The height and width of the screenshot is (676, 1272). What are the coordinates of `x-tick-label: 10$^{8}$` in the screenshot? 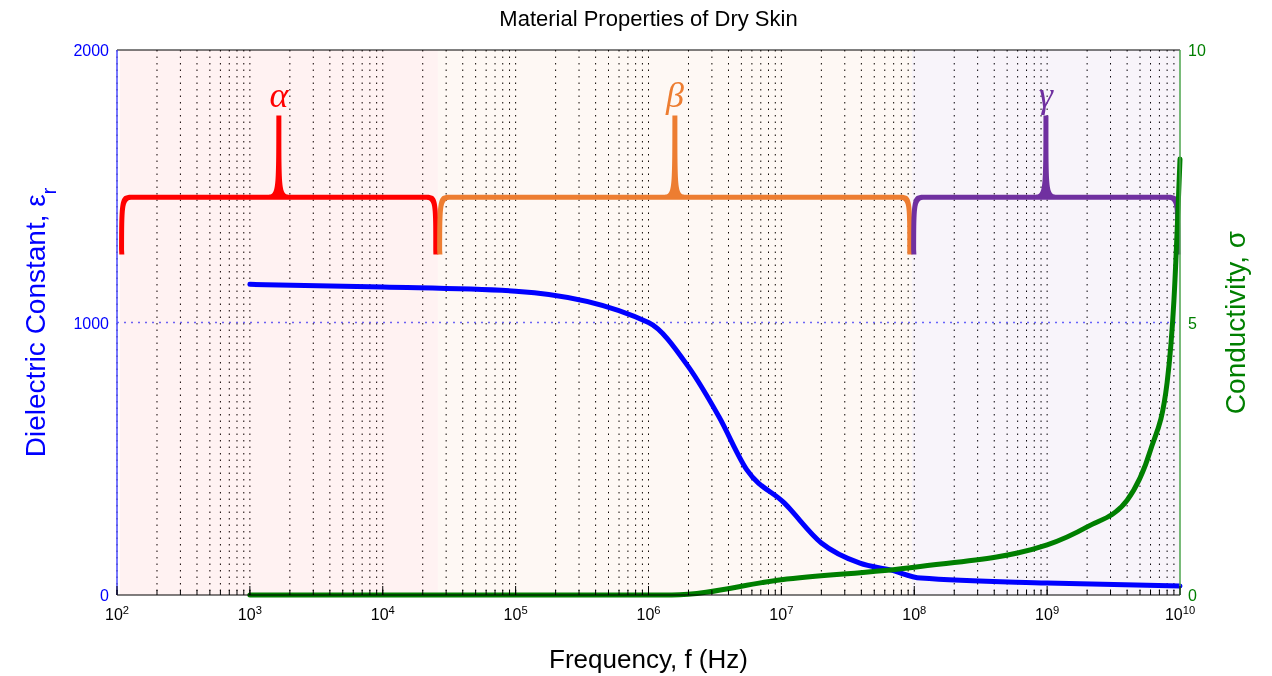 It's located at (914, 613).